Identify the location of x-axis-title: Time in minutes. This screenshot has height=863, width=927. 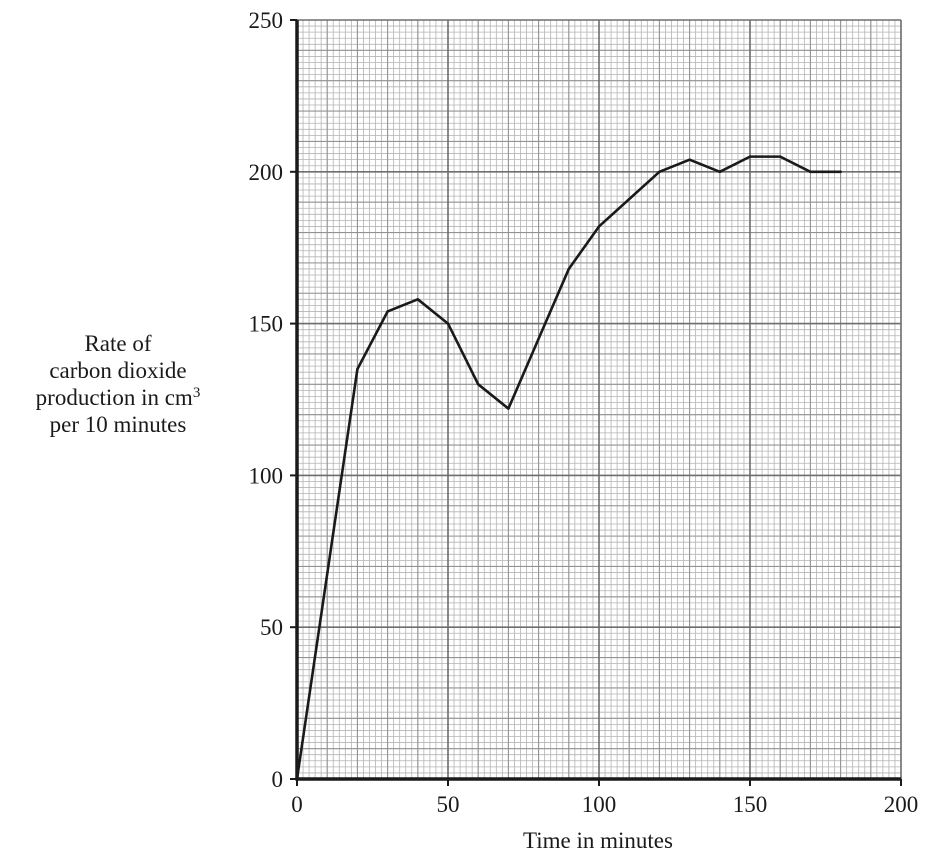
(598, 840).